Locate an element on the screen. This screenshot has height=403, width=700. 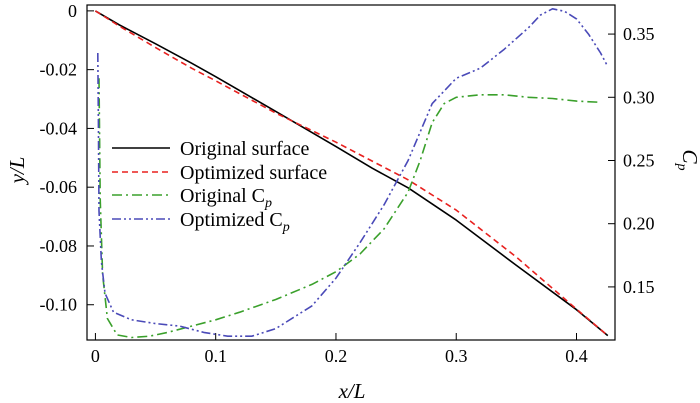
y-tick-label-0-02: -0.02 is located at coordinates (59, 70).